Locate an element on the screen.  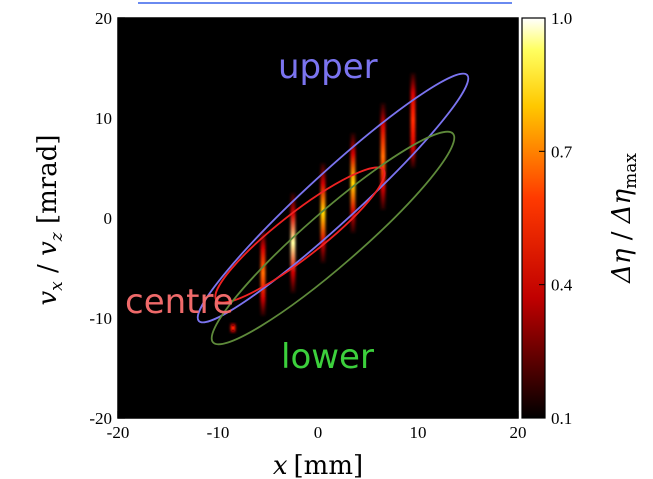
colorbar-ticks: 0.1 0.4 0.7 1.0 is located at coordinates (556, 218).